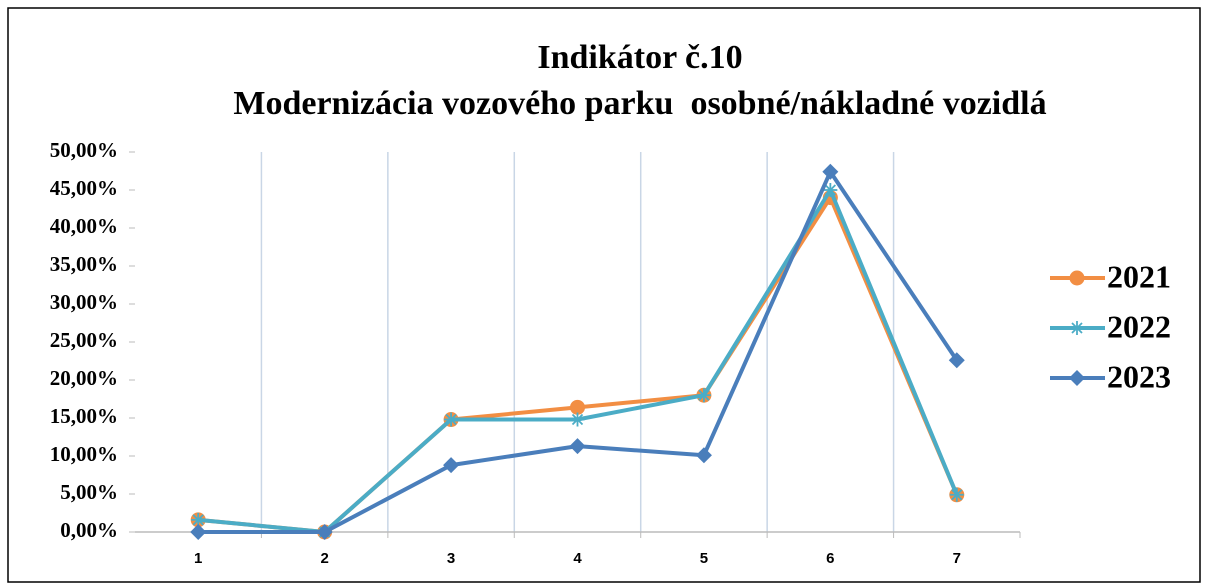  I want to click on y-tick-label: 20,00%, so click(84, 378).